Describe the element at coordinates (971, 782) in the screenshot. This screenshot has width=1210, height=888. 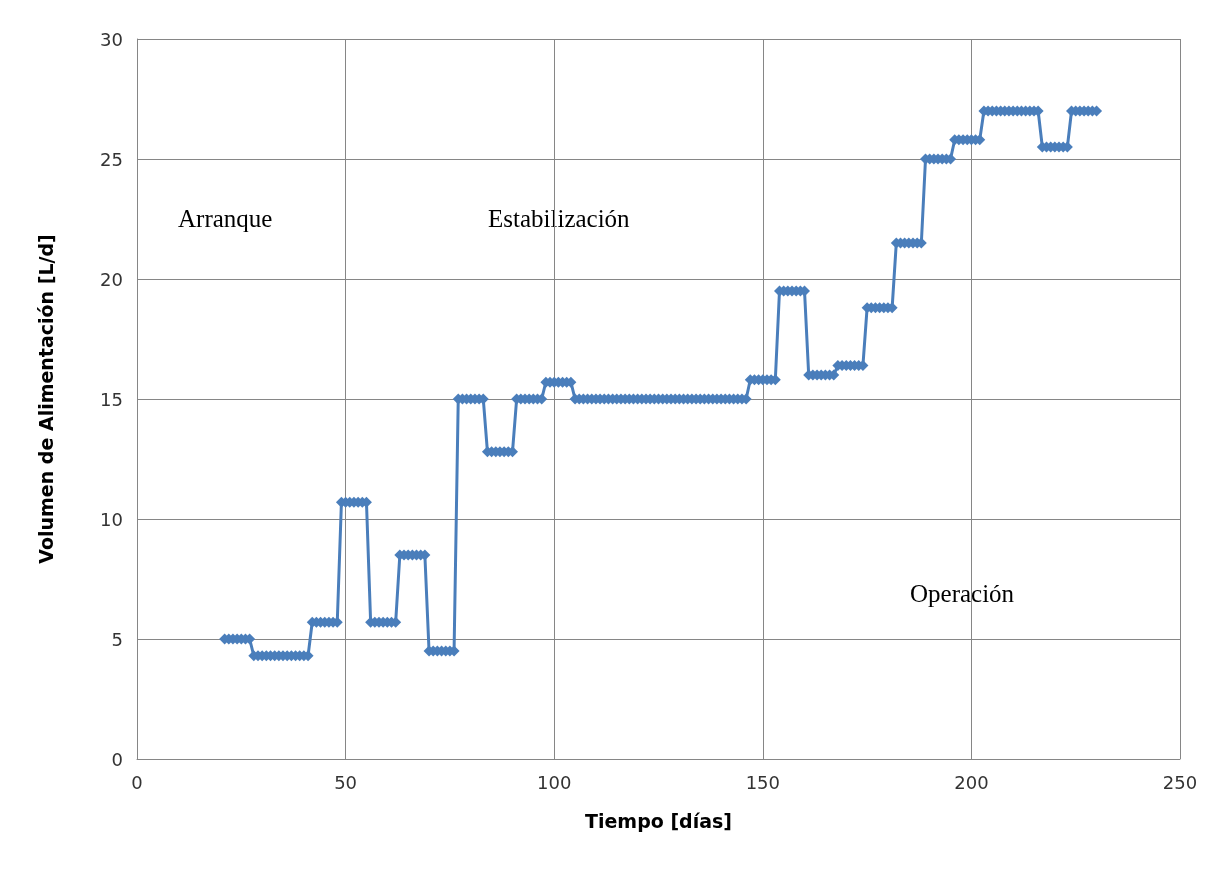
I see `x-tick-label: 200` at that location.